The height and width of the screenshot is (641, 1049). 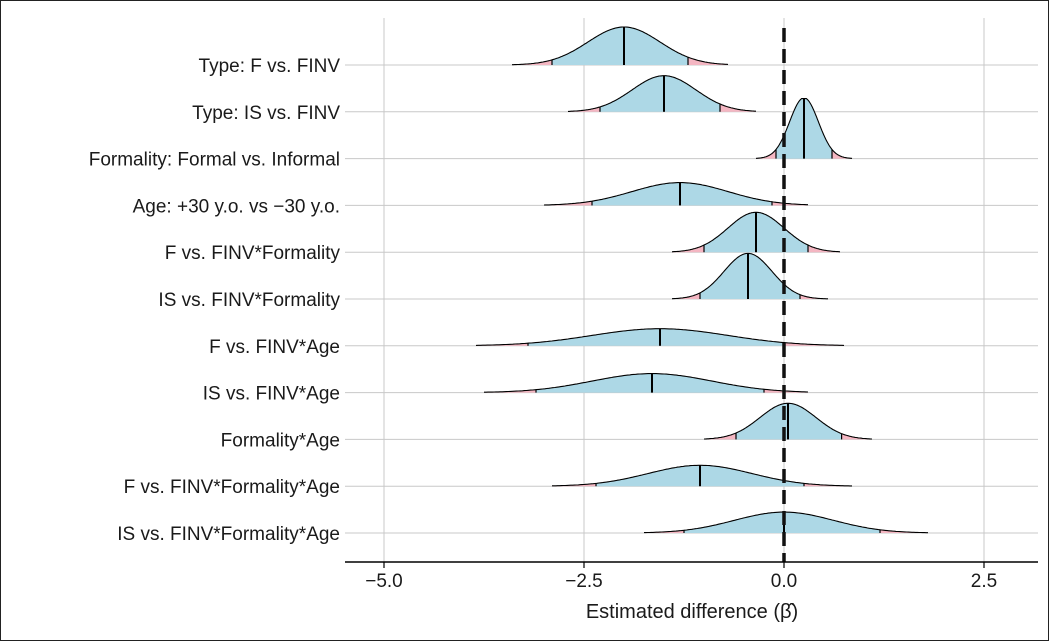 I want to click on row-label-9: F vs. FINV*Formality*Age, so click(x=232, y=487).